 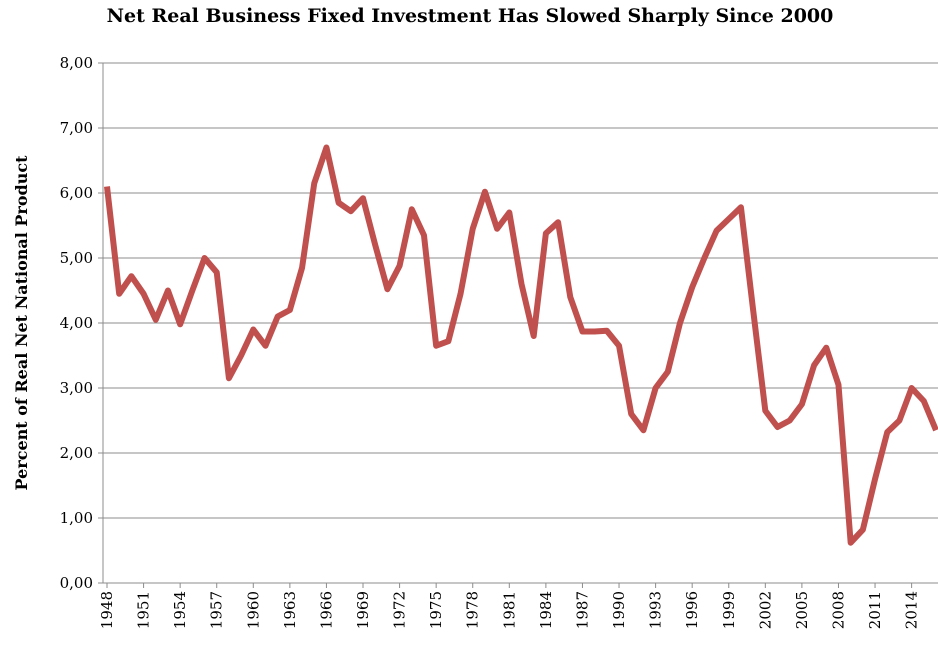 I want to click on y-tick-label: 1,00, so click(x=76, y=518).